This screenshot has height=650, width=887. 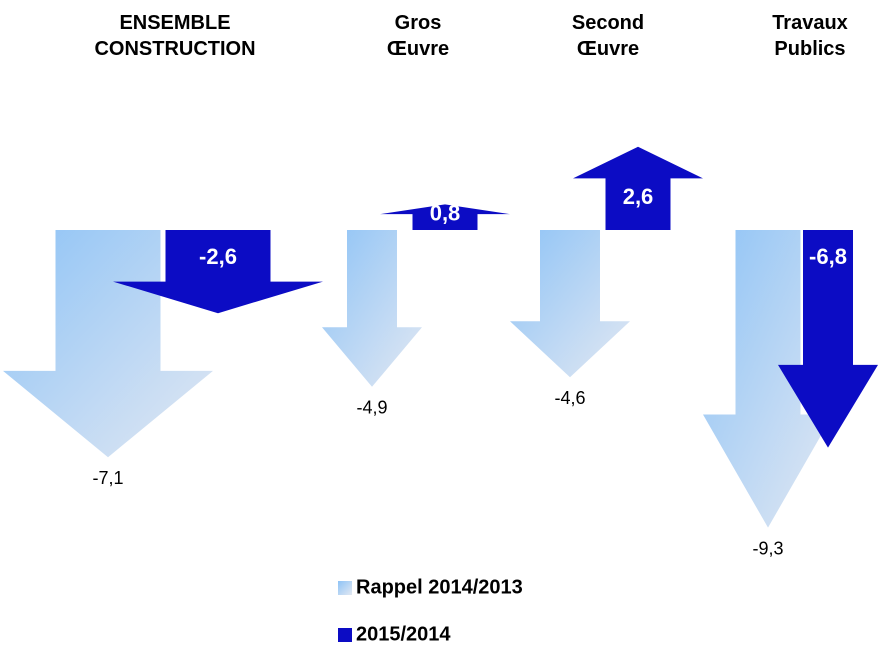 I want to click on legend-label: Rappel 2014/2013, so click(x=439, y=587).